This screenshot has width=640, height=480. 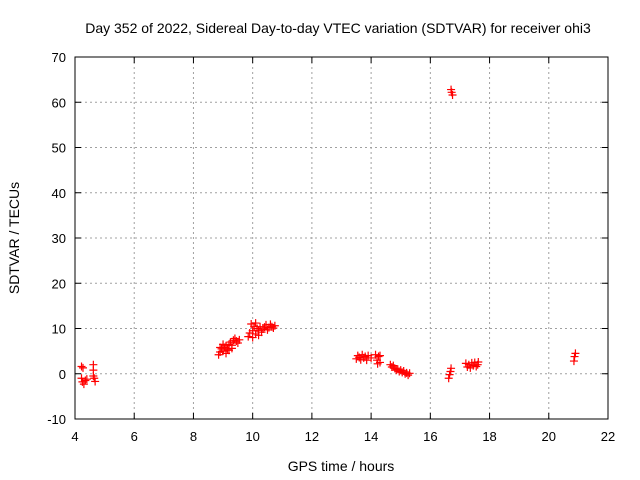 I want to click on x-tick-label: 22, so click(x=608, y=436).